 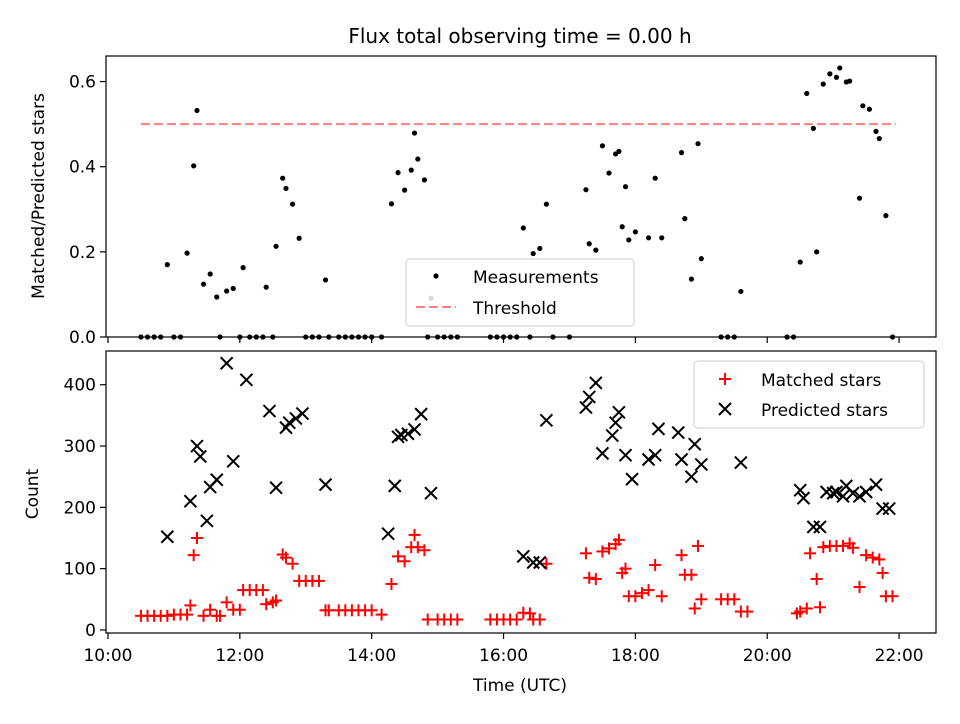 What do you see at coordinates (809, 394) in the screenshot?
I see `bottom-legend: Matched stars Predicted stars` at bounding box center [809, 394].